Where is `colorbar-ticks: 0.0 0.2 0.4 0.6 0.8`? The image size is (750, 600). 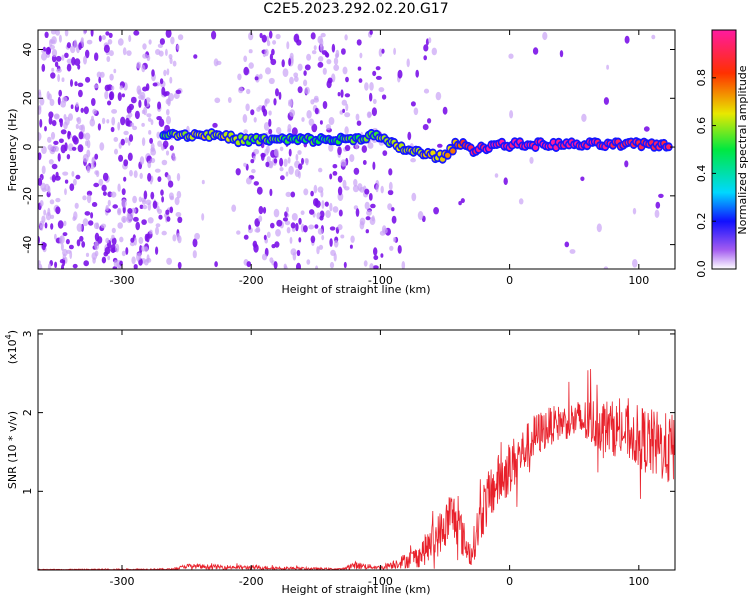 colorbar-ticks: 0.0 0.2 0.4 0.6 0.8 is located at coordinates (705, 173).